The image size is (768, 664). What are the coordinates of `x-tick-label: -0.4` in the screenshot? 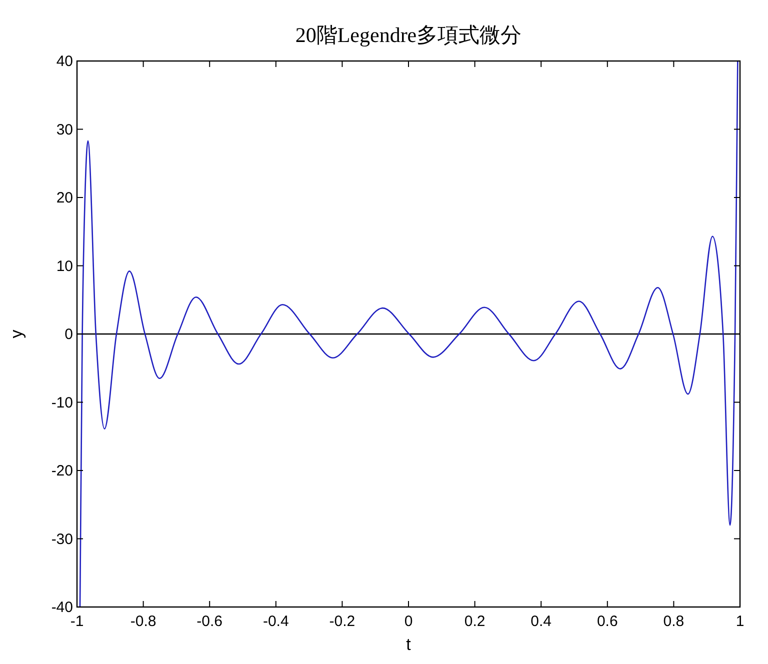 It's located at (275, 621).